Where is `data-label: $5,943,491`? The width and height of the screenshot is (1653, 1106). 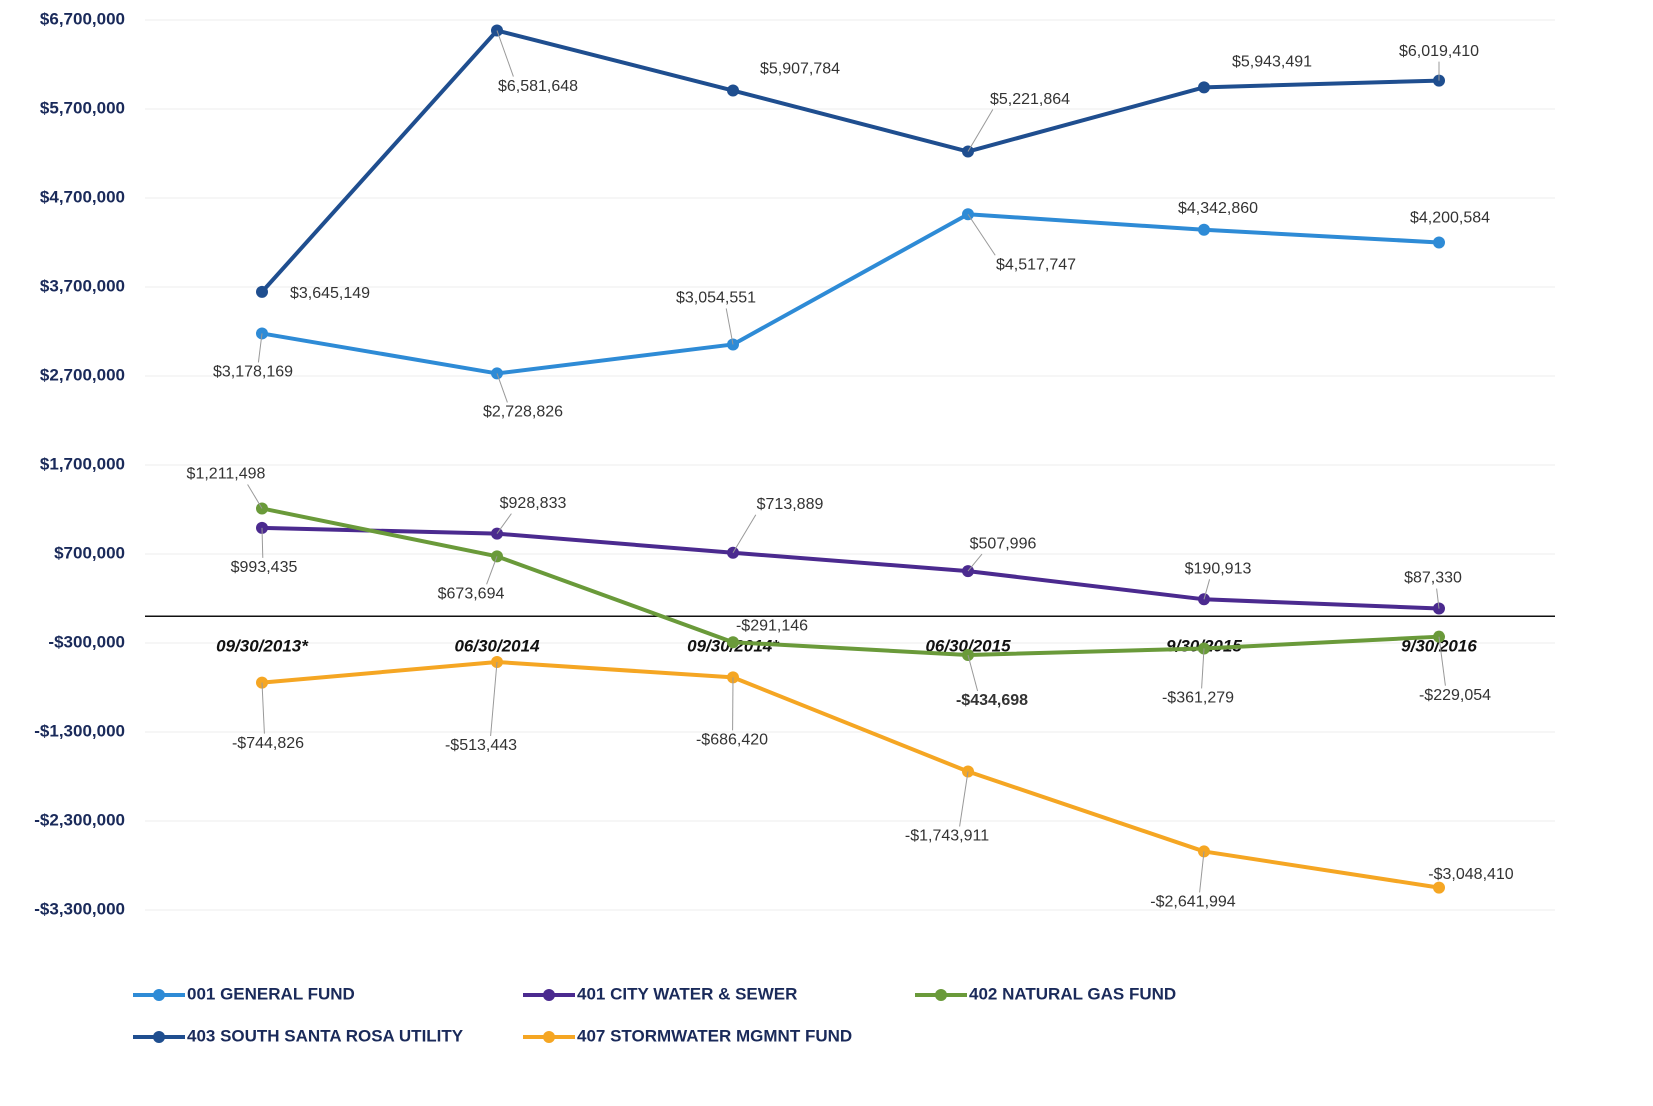 data-label: $5,943,491 is located at coordinates (1272, 62).